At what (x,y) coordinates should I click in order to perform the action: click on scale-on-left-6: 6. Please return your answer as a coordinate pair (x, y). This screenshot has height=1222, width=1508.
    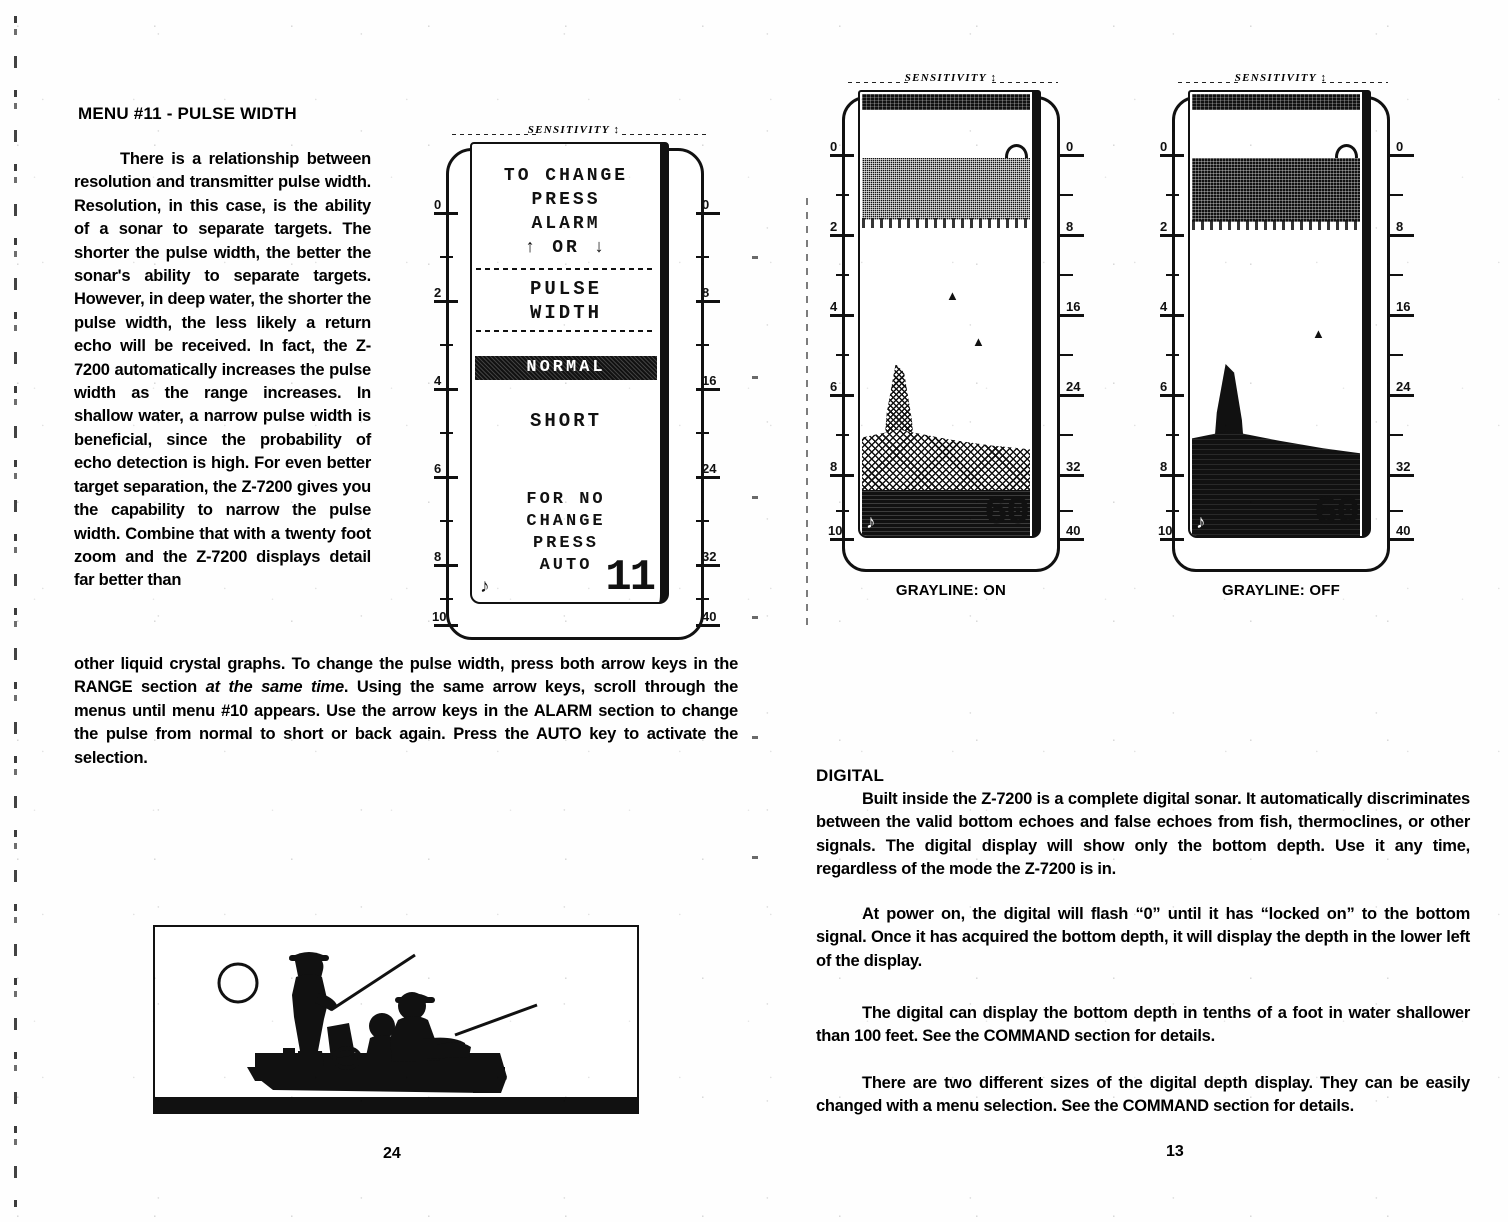
    Looking at the image, I should click on (834, 386).